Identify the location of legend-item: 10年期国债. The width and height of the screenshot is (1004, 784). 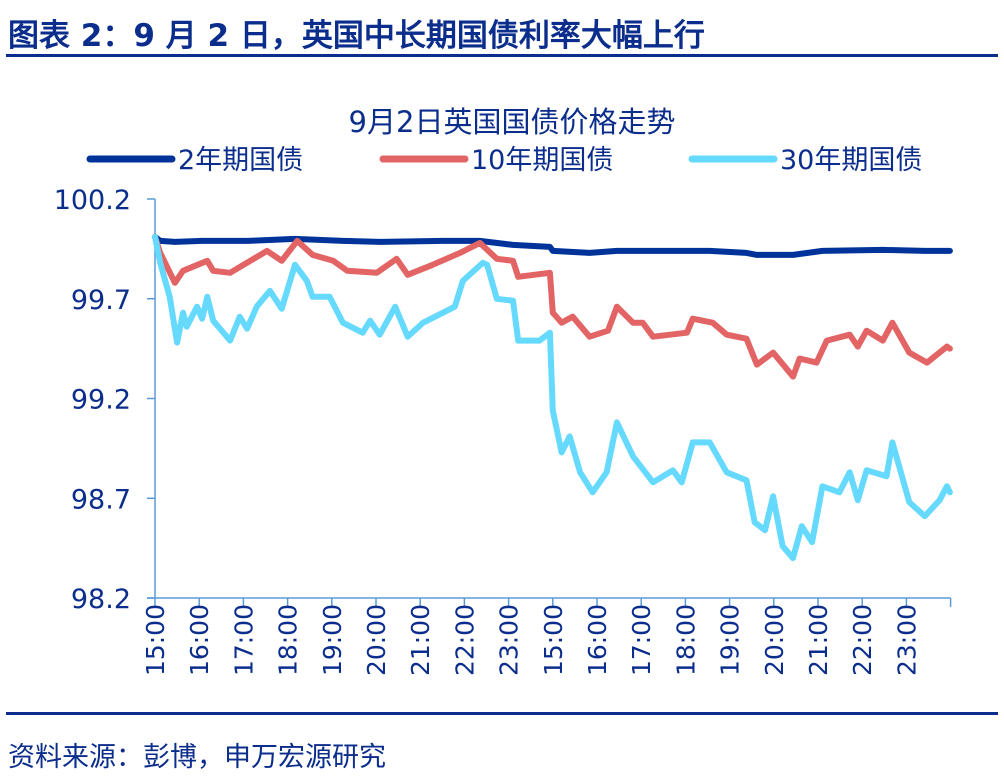
(496, 160).